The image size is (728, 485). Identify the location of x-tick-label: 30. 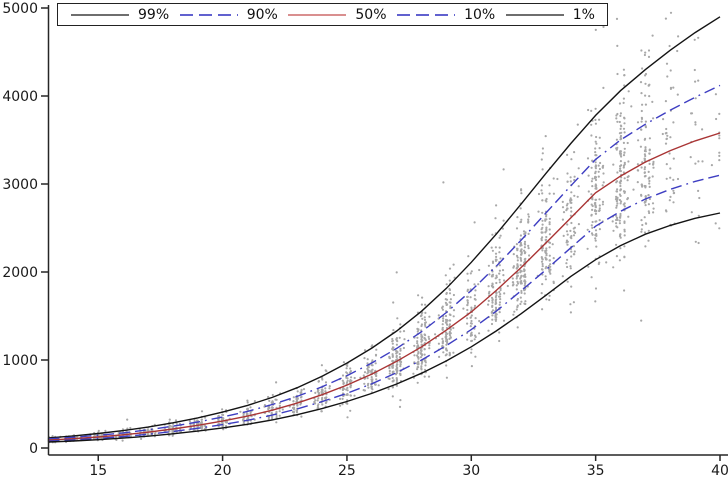
(471, 471).